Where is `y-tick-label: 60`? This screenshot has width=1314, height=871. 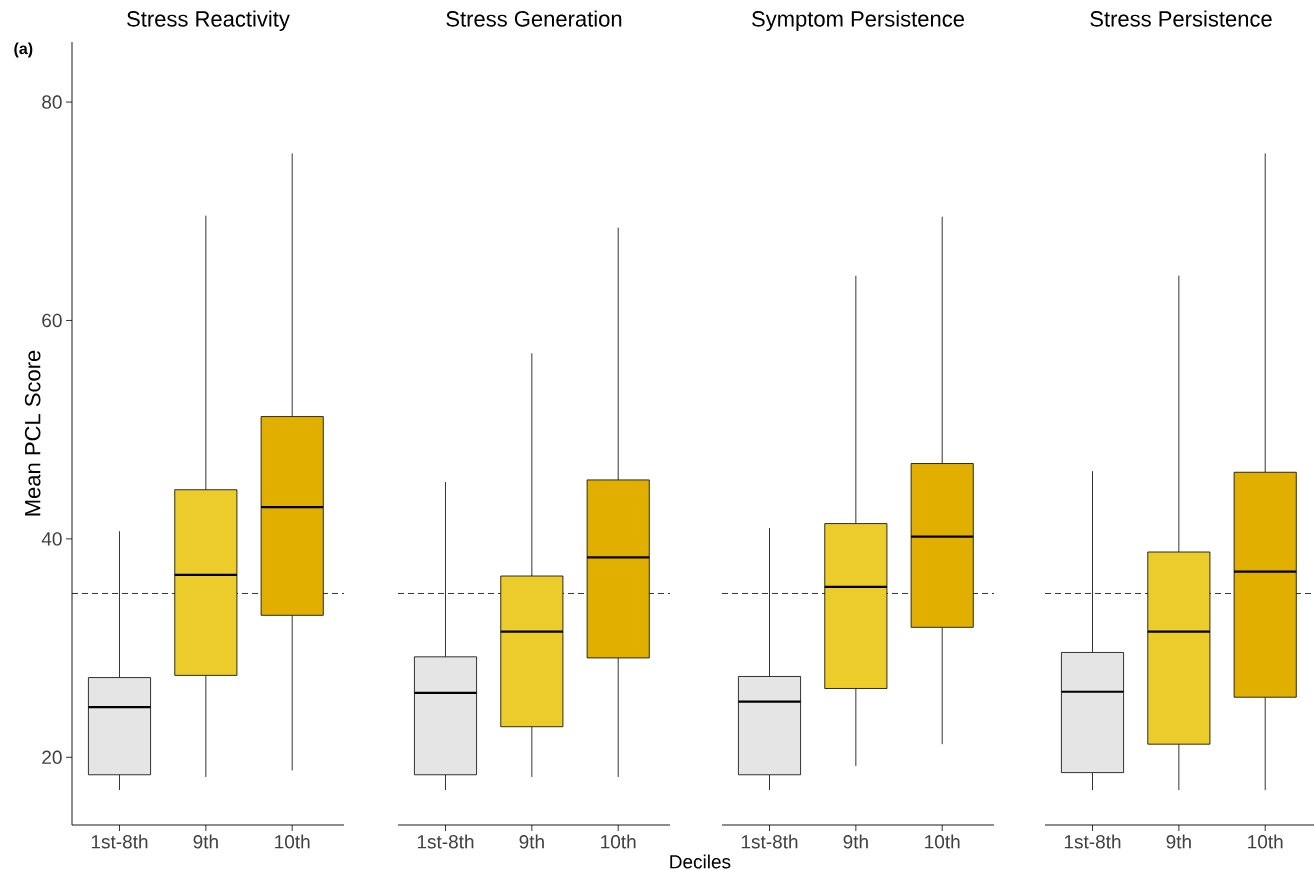
y-tick-label: 60 is located at coordinates (52, 320).